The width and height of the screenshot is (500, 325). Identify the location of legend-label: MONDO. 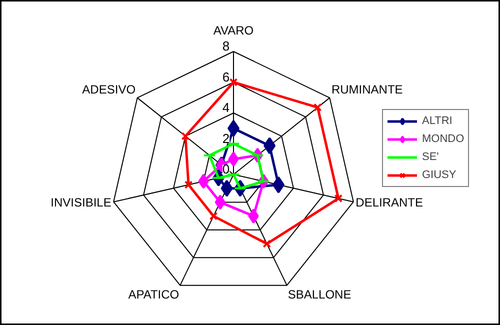
(443, 139).